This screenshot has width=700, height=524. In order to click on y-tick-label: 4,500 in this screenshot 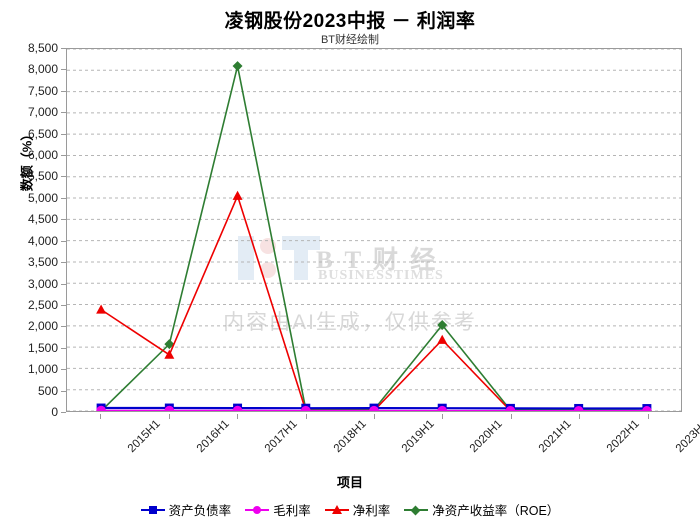, I will do `click(42, 219)`.